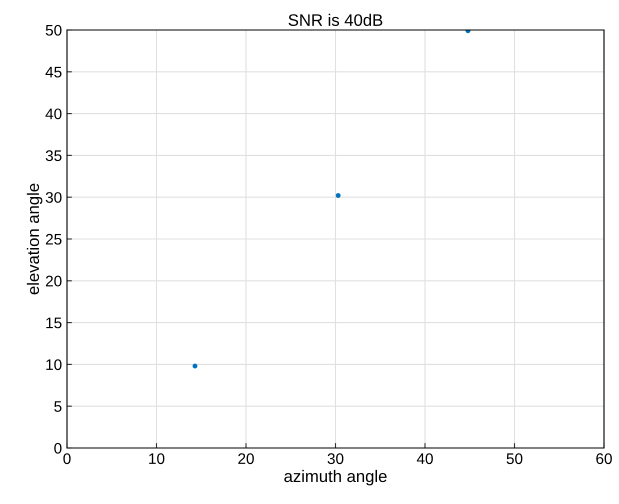  I want to click on y-tick-label: 30, so click(54, 197).